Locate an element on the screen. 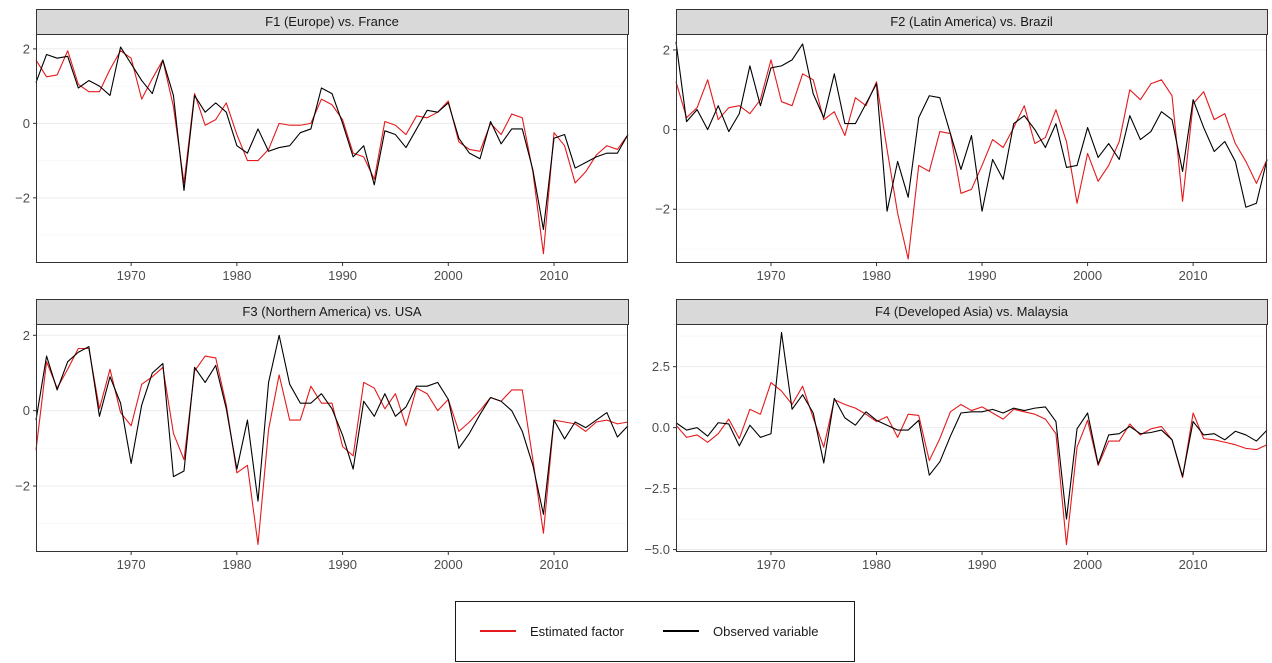 Image resolution: width=1272 pixels, height=663 pixels. legend-label-estimated: Estimated factor is located at coordinates (577, 631).